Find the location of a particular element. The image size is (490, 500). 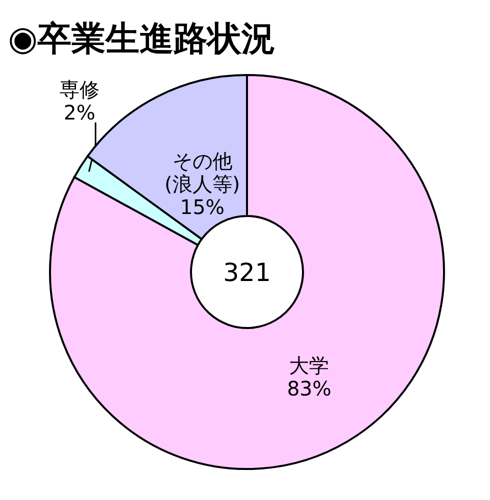

annotation: 321 is located at coordinates (247, 272).